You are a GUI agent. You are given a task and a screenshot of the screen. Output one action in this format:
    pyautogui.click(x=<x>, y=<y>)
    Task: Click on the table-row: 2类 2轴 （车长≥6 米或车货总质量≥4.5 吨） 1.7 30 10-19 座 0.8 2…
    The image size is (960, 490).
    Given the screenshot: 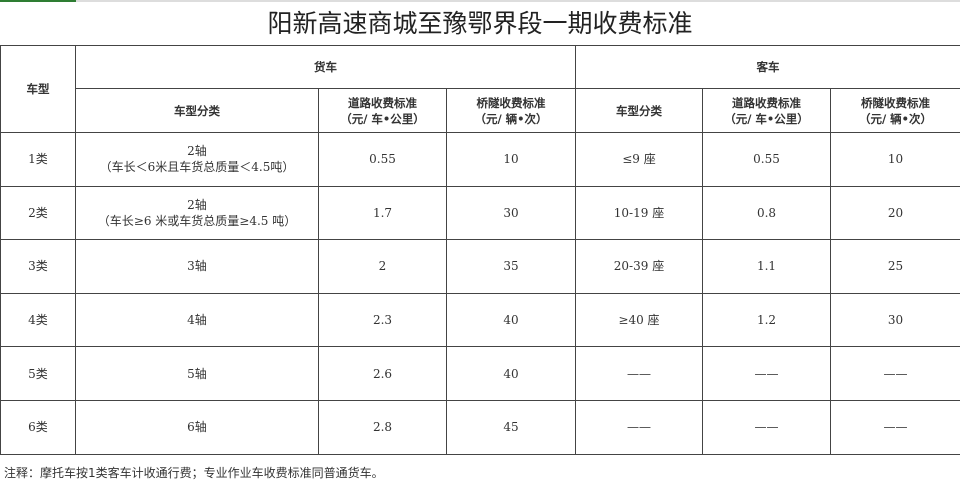 What is the action you would take?
    pyautogui.click(x=480, y=213)
    